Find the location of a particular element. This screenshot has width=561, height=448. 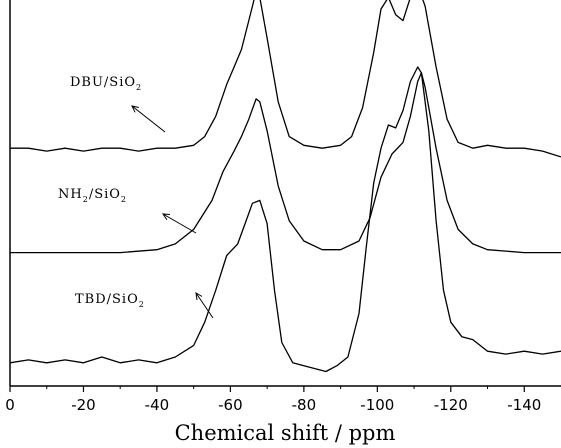

x-tick-label: -60 is located at coordinates (230, 405).